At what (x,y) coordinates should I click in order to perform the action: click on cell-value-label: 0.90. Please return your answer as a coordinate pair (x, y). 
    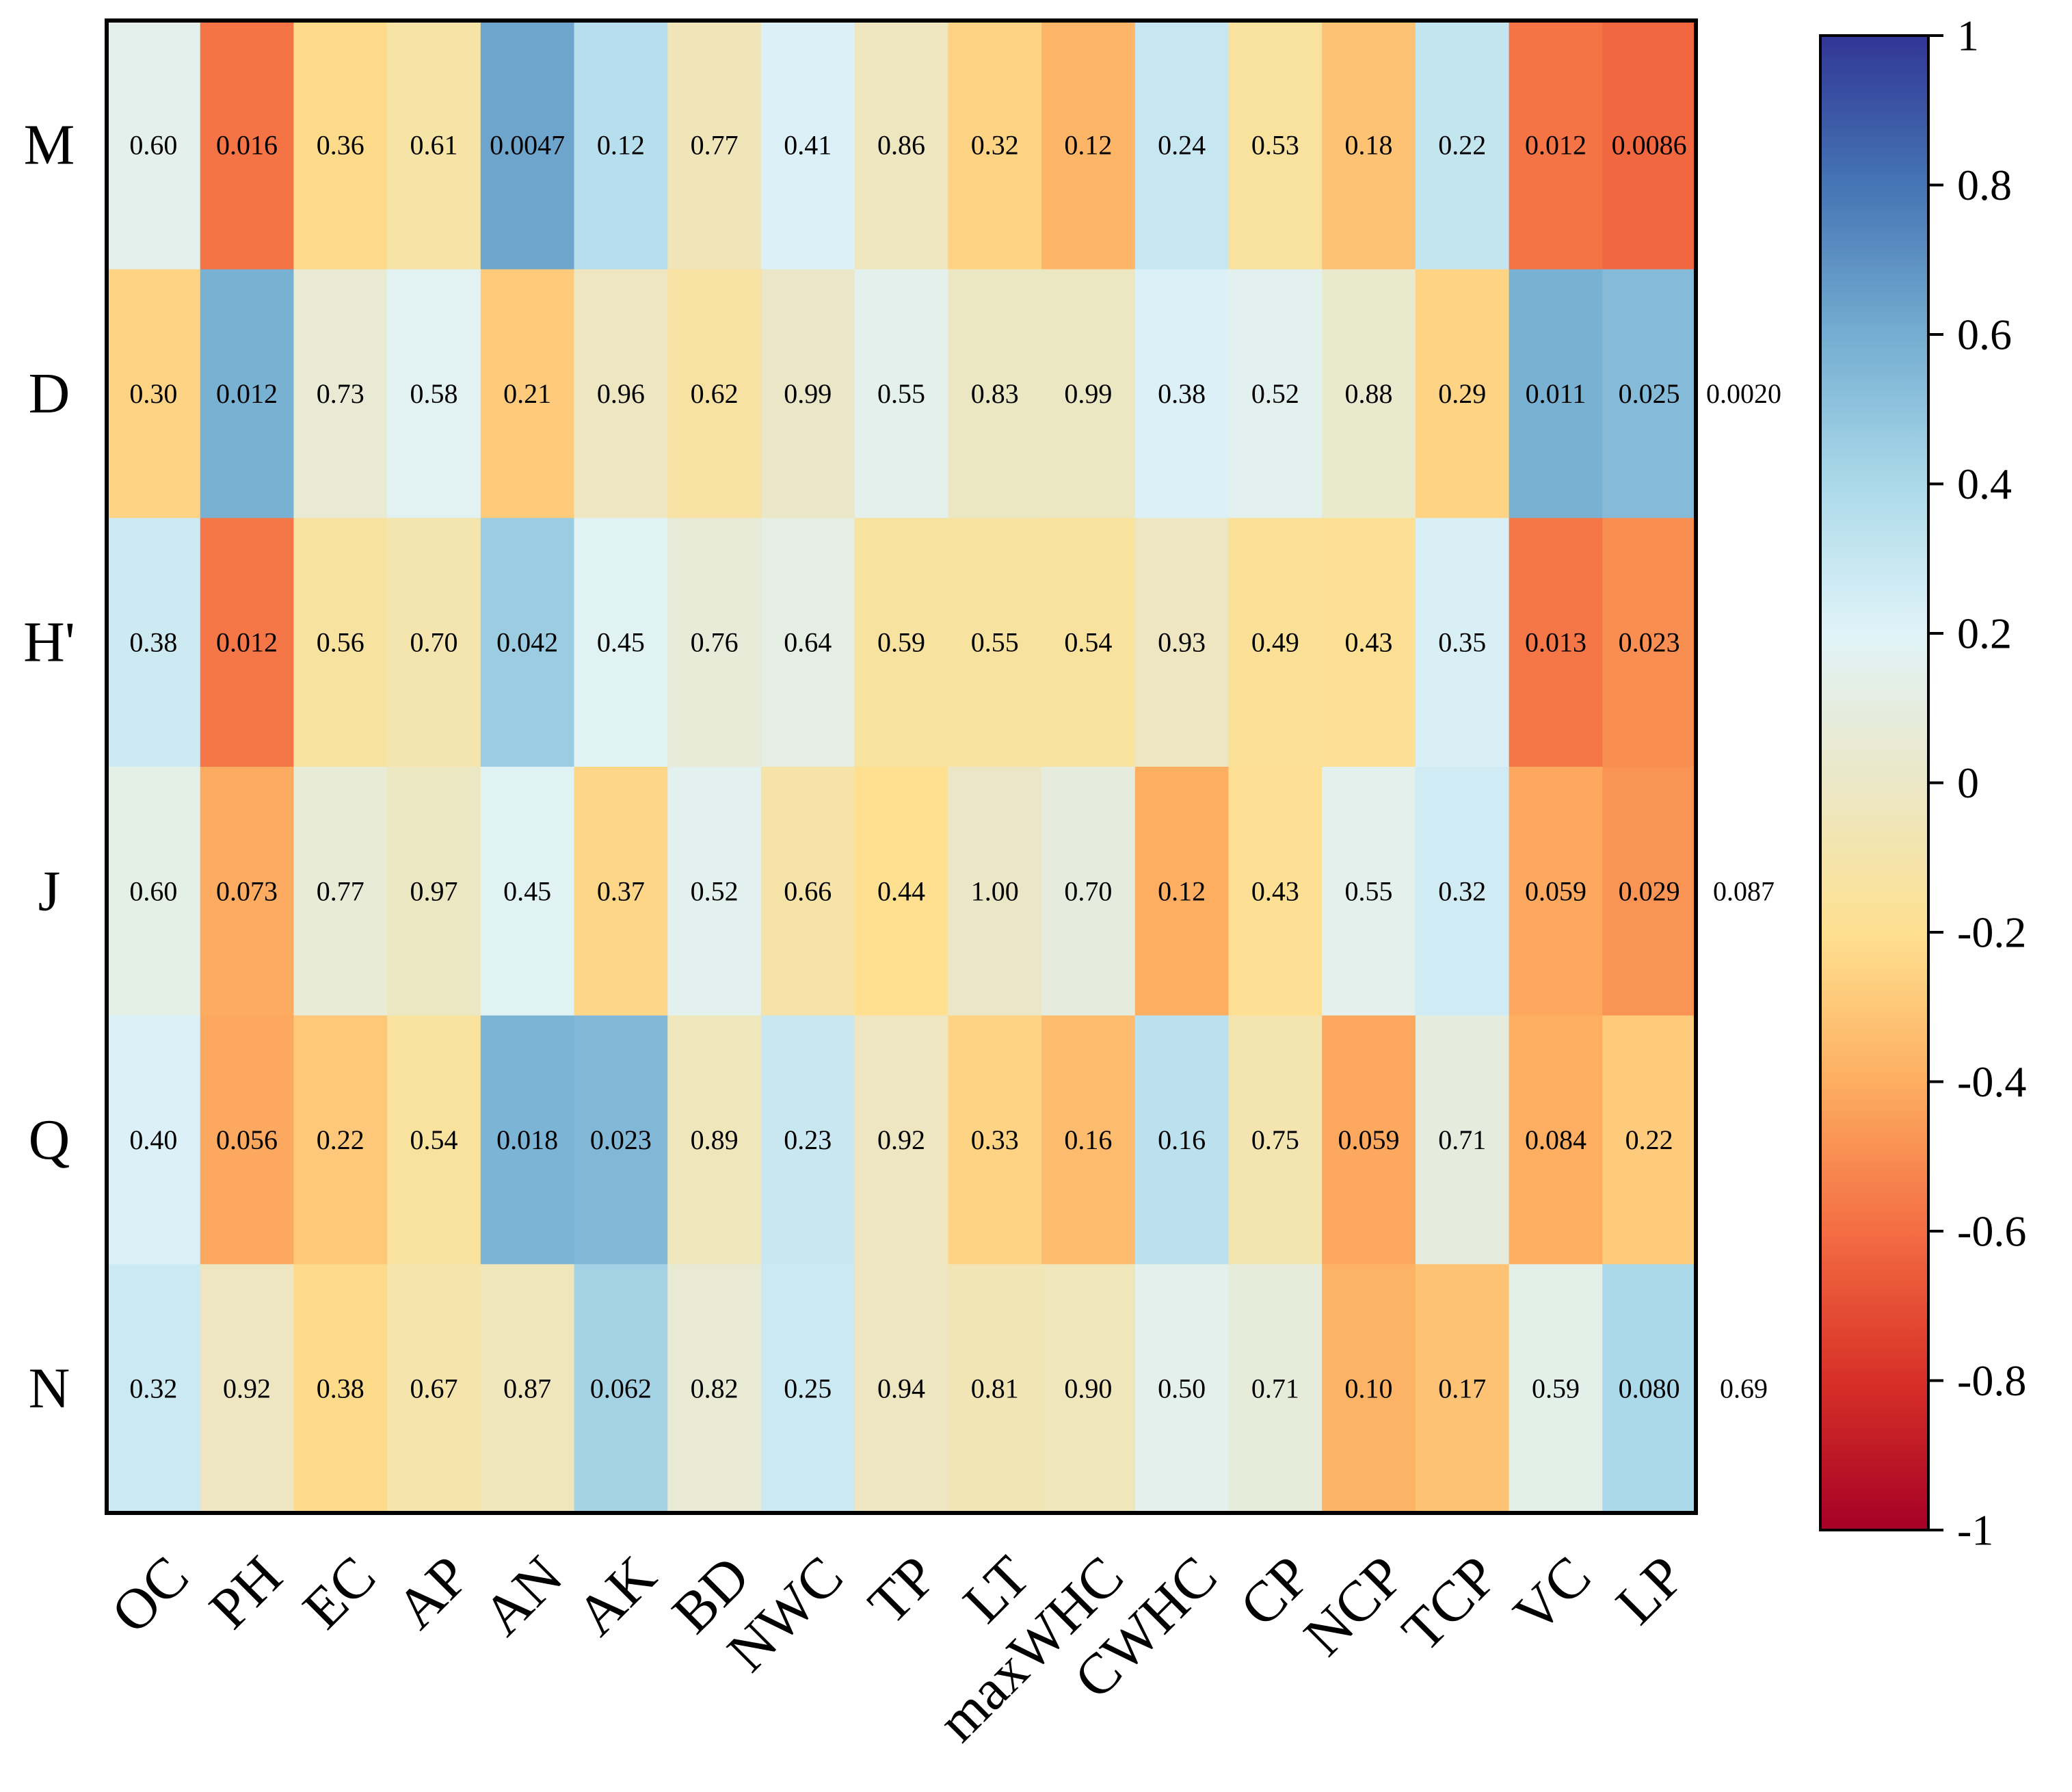
    Looking at the image, I should click on (1088, 1388).